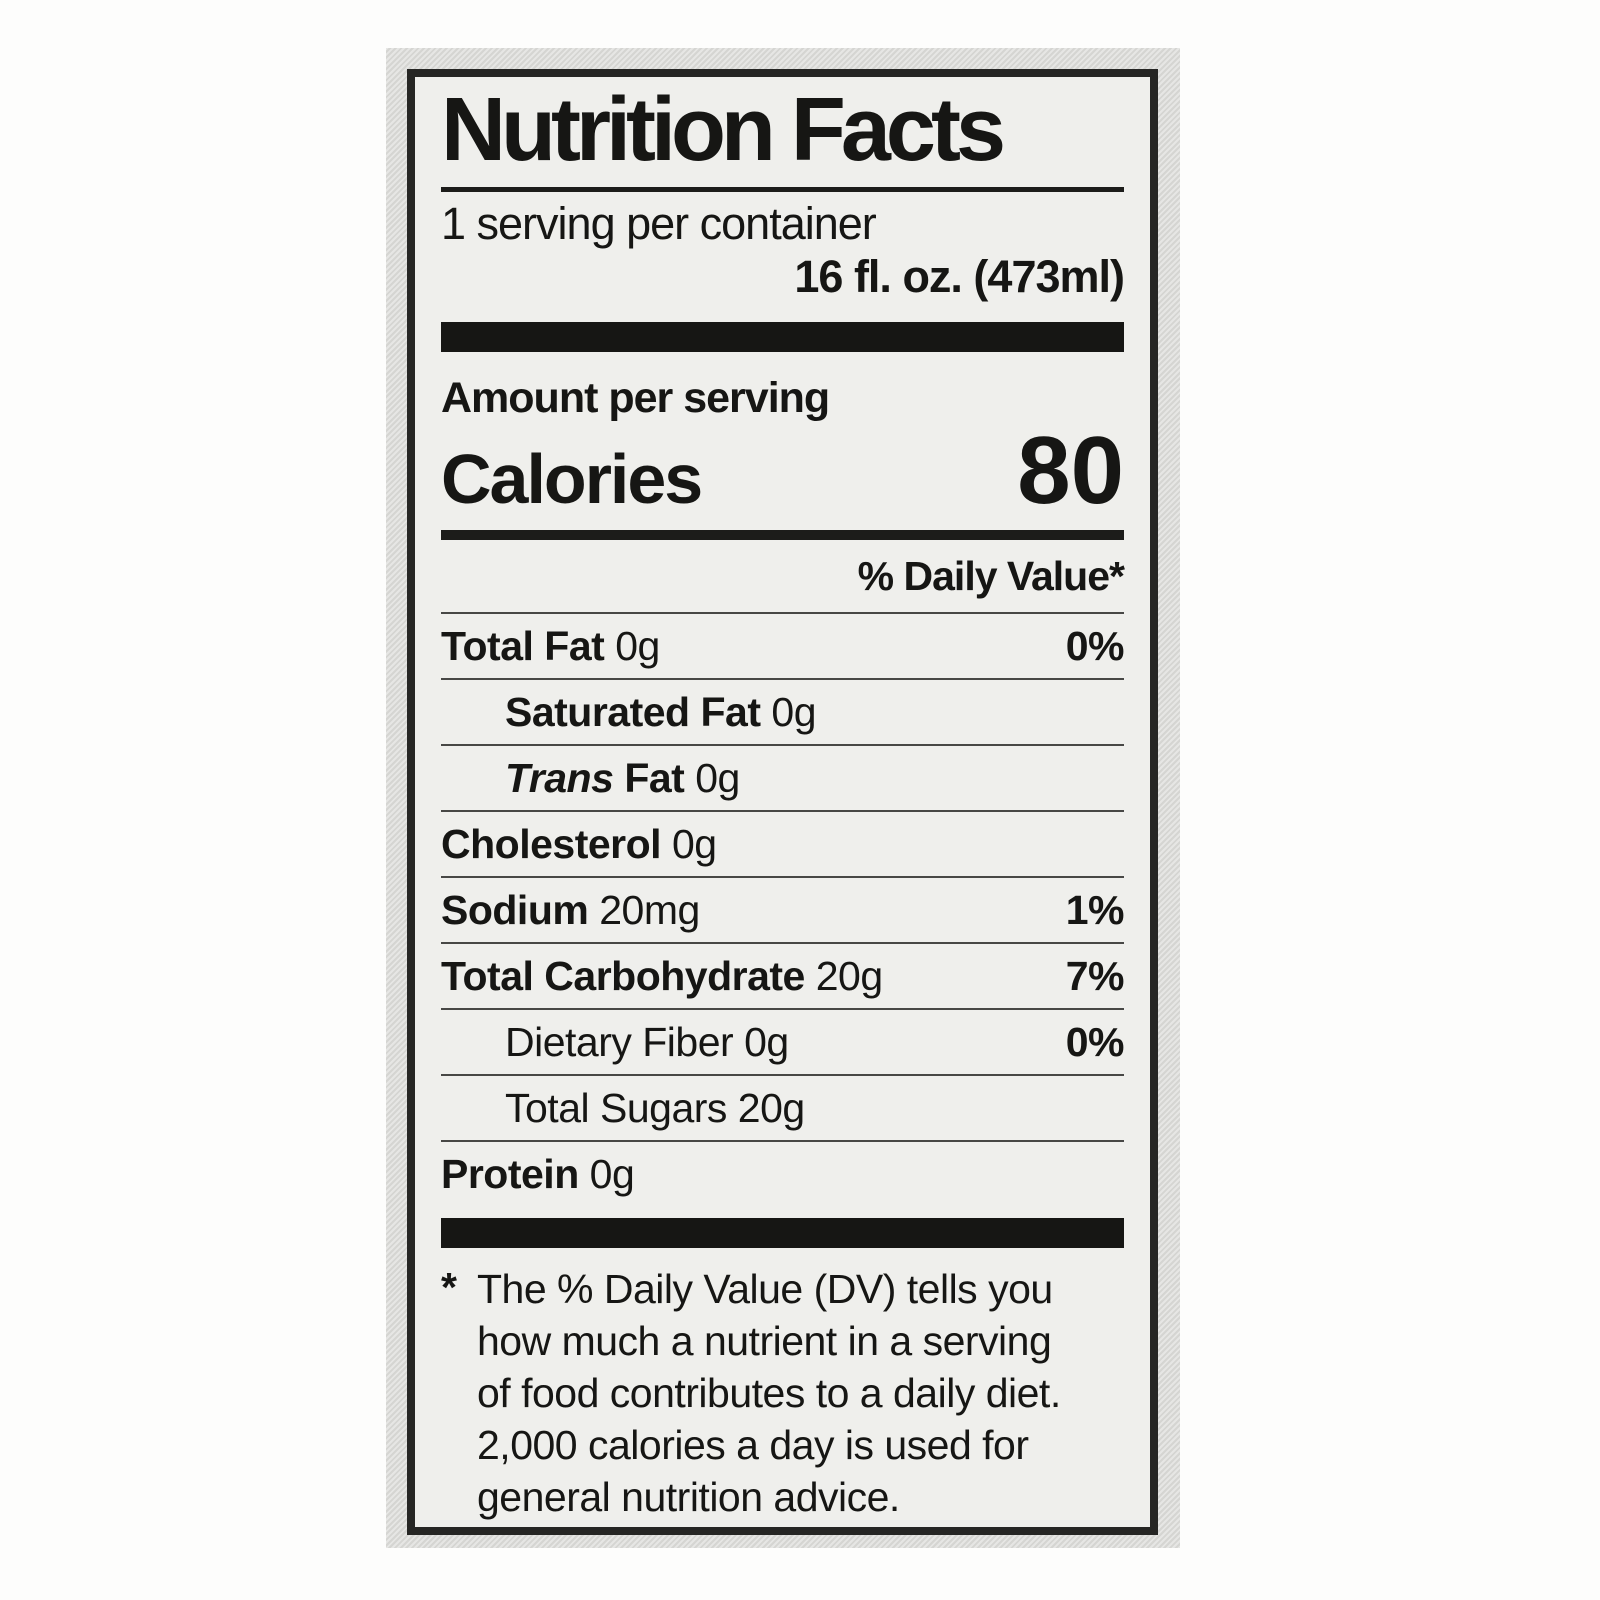 The image size is (1600, 1600). I want to click on nutrient-name-and-amount: Saturated Fat 0g, so click(661, 712).